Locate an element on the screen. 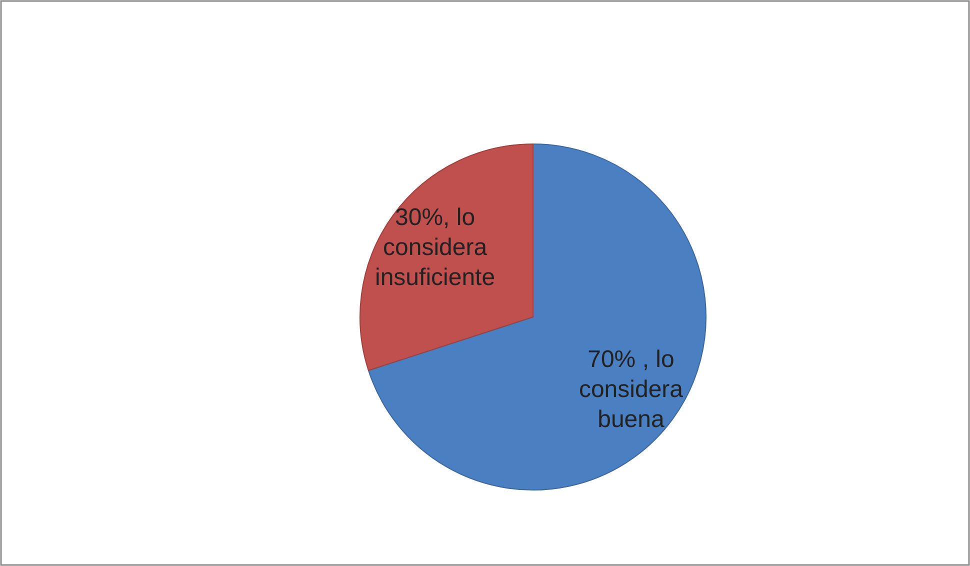 This screenshot has width=970, height=566. slice-label: 70% , lo considera buena is located at coordinates (631, 390).